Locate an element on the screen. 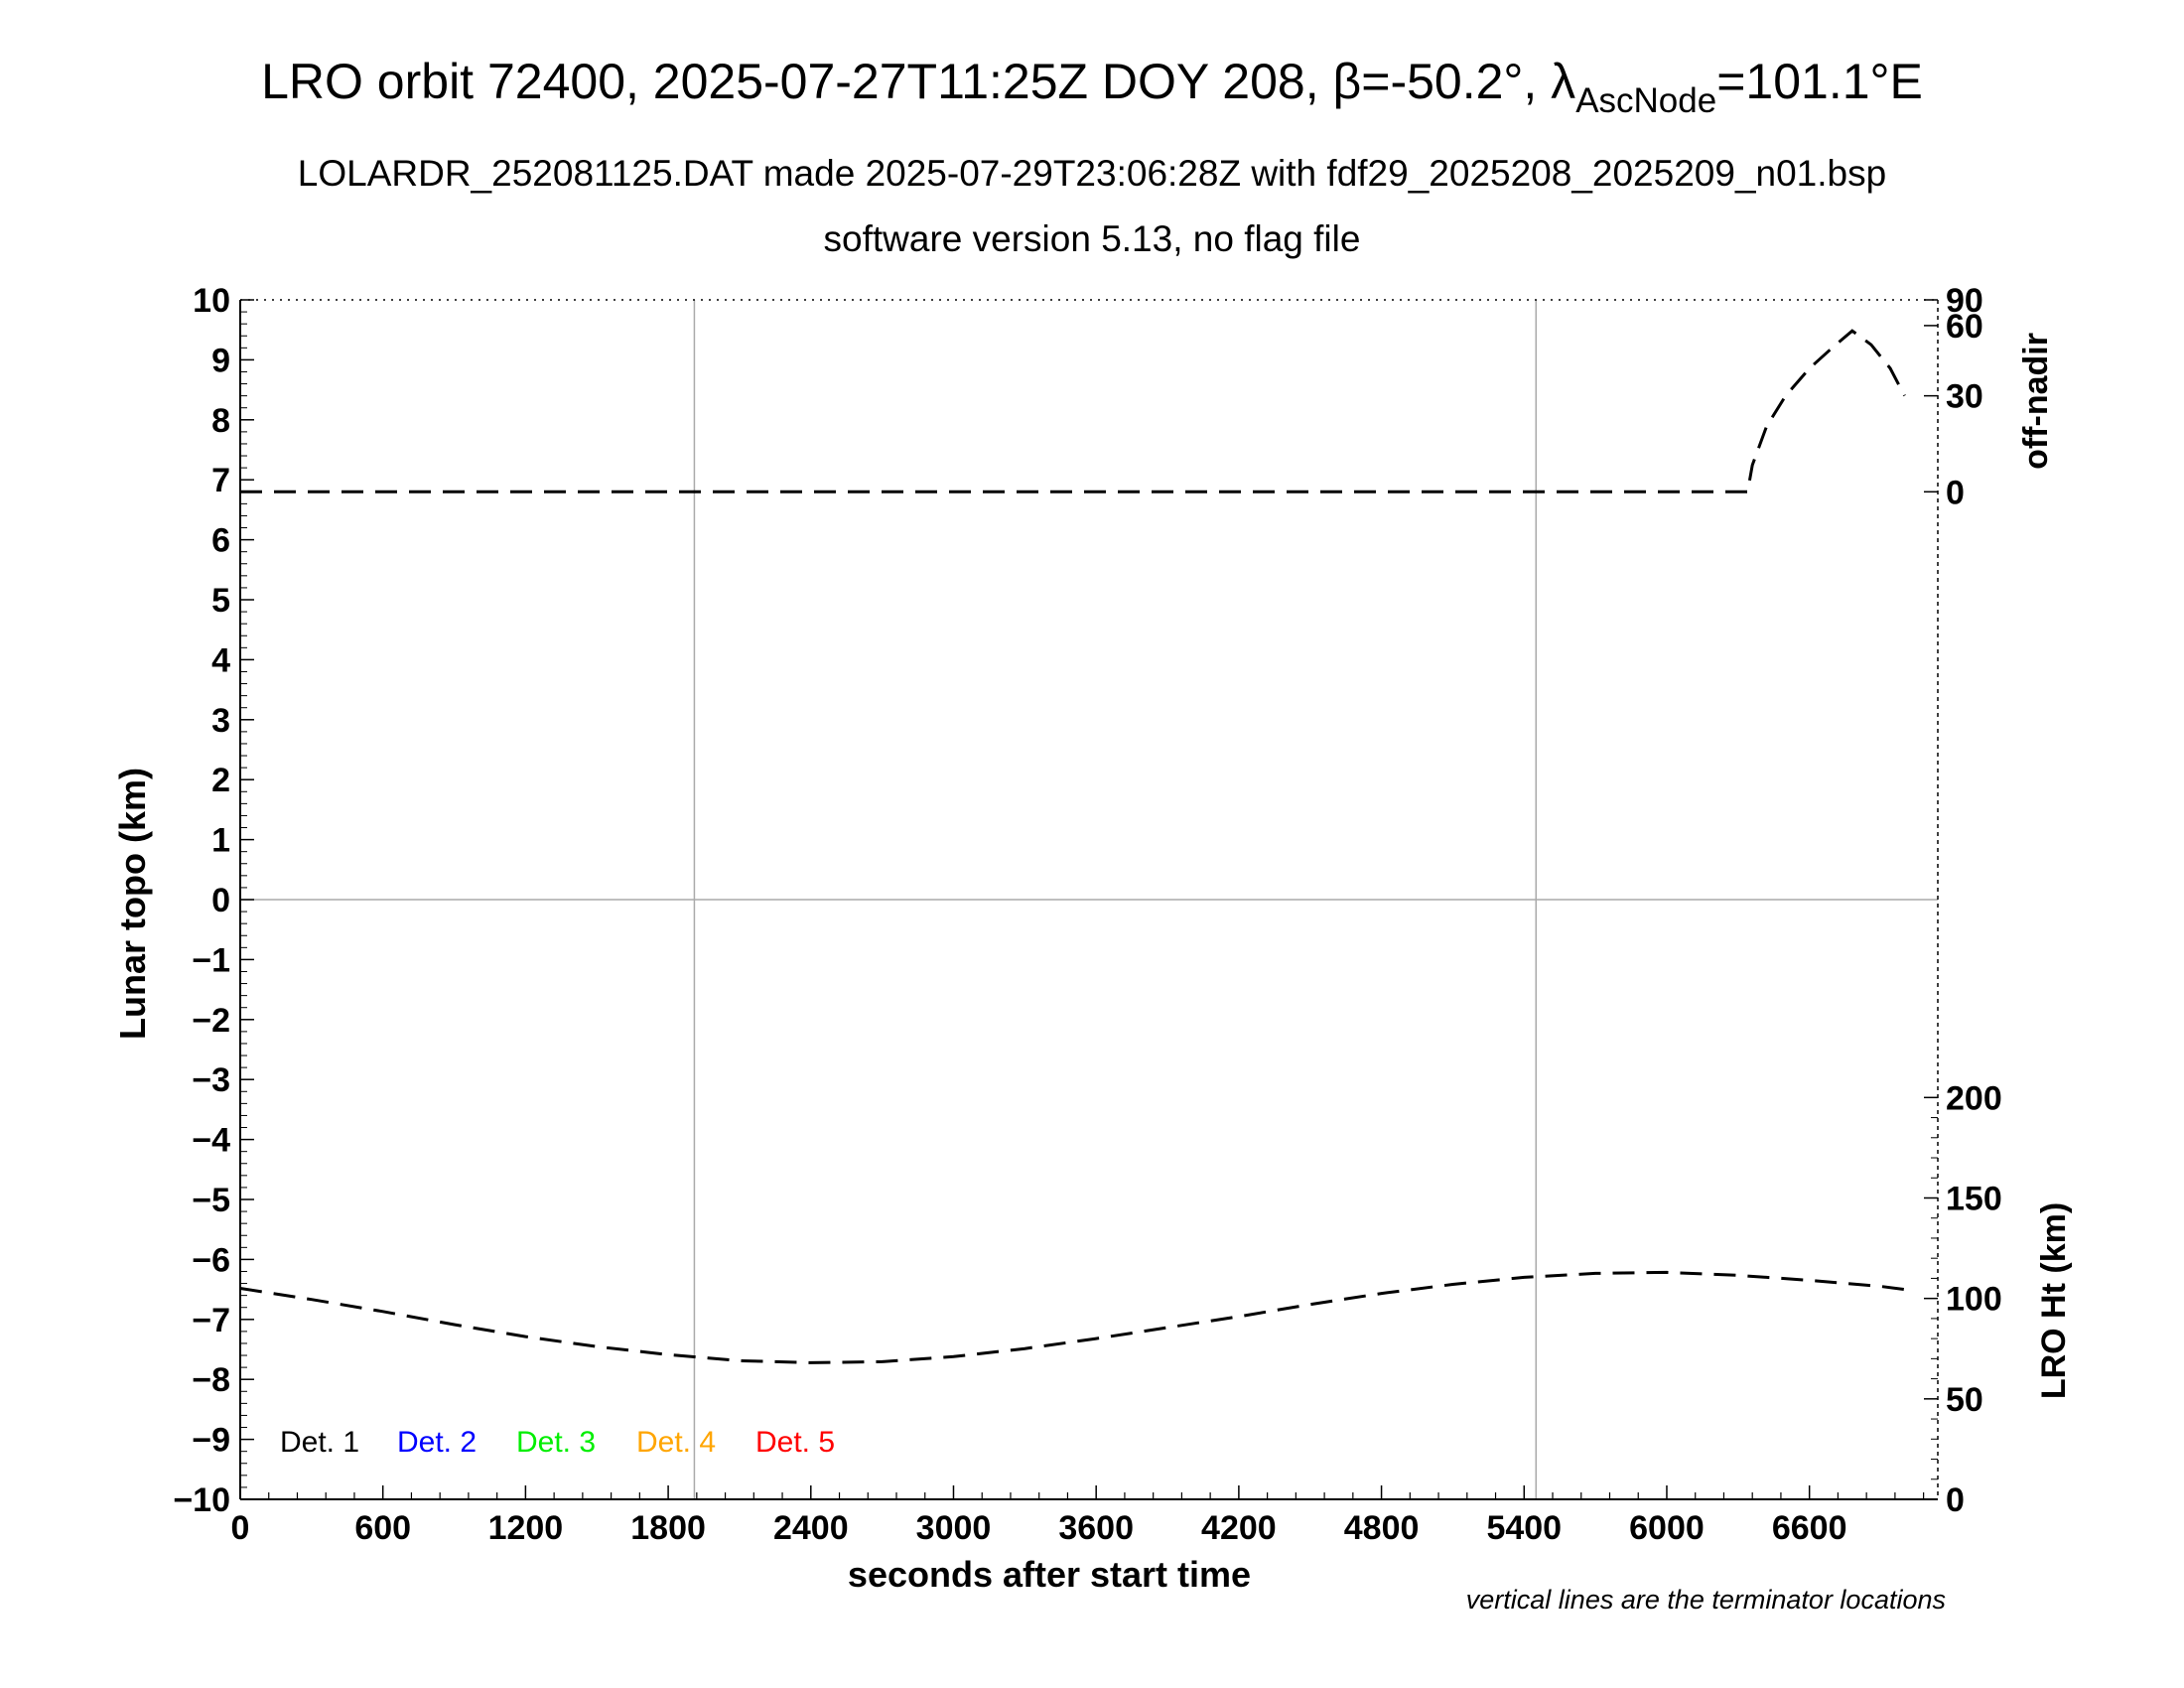  x-tick-label: 4800 is located at coordinates (1382, 1528).